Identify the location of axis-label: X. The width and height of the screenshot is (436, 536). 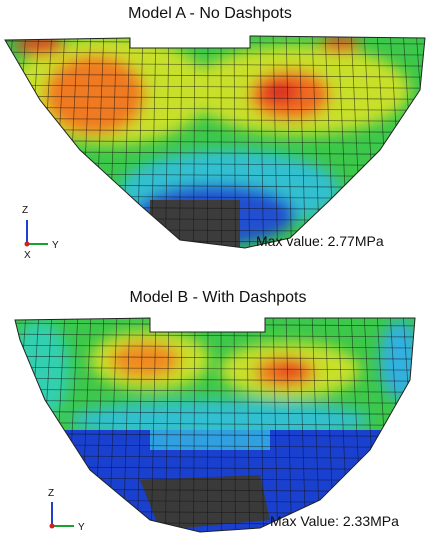
(27, 255).